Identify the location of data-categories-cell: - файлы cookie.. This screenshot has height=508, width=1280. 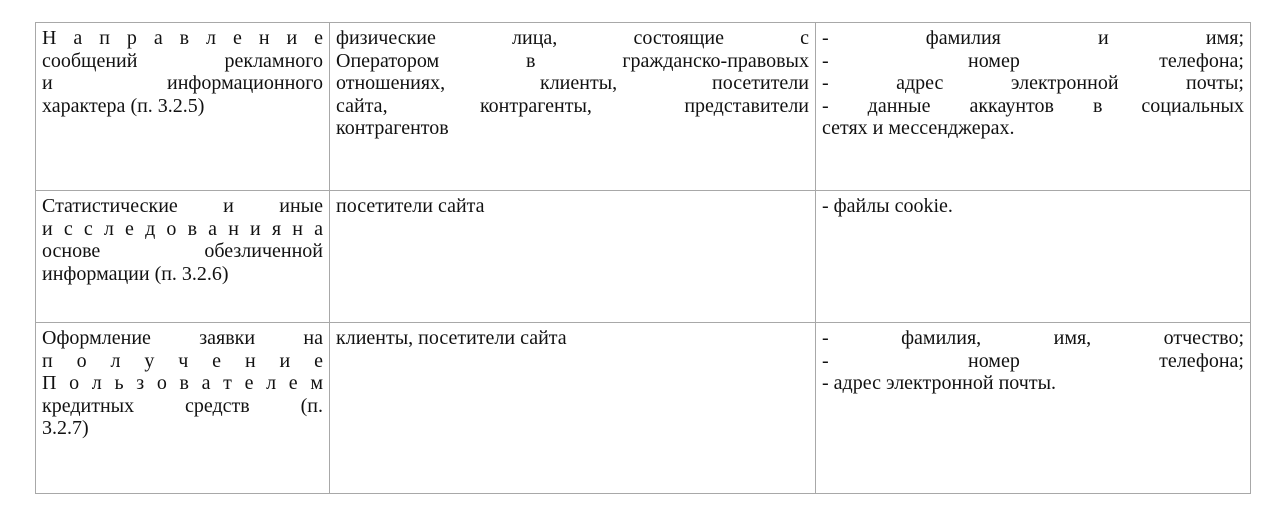
(1033, 256).